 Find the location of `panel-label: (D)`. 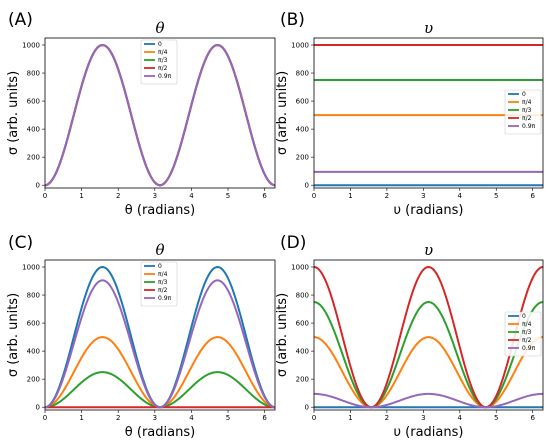

panel-label: (D) is located at coordinates (293, 243).